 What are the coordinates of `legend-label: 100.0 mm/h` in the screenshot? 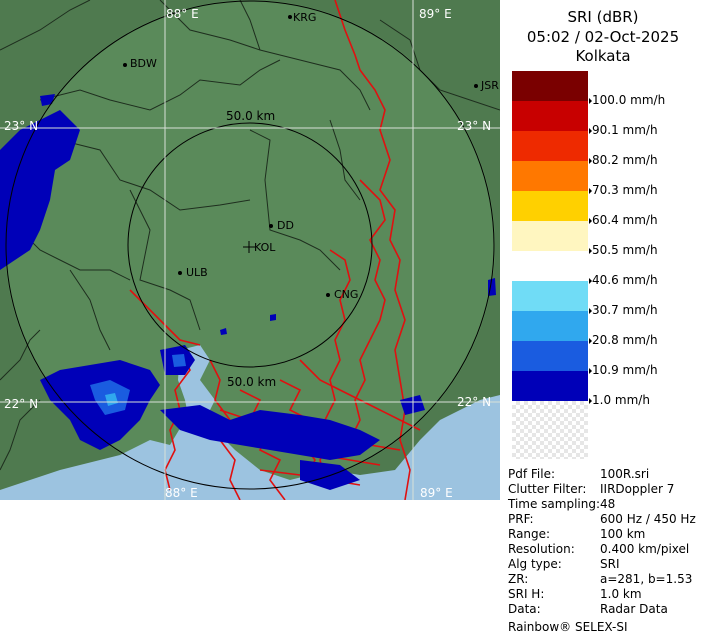 It's located at (629, 100).